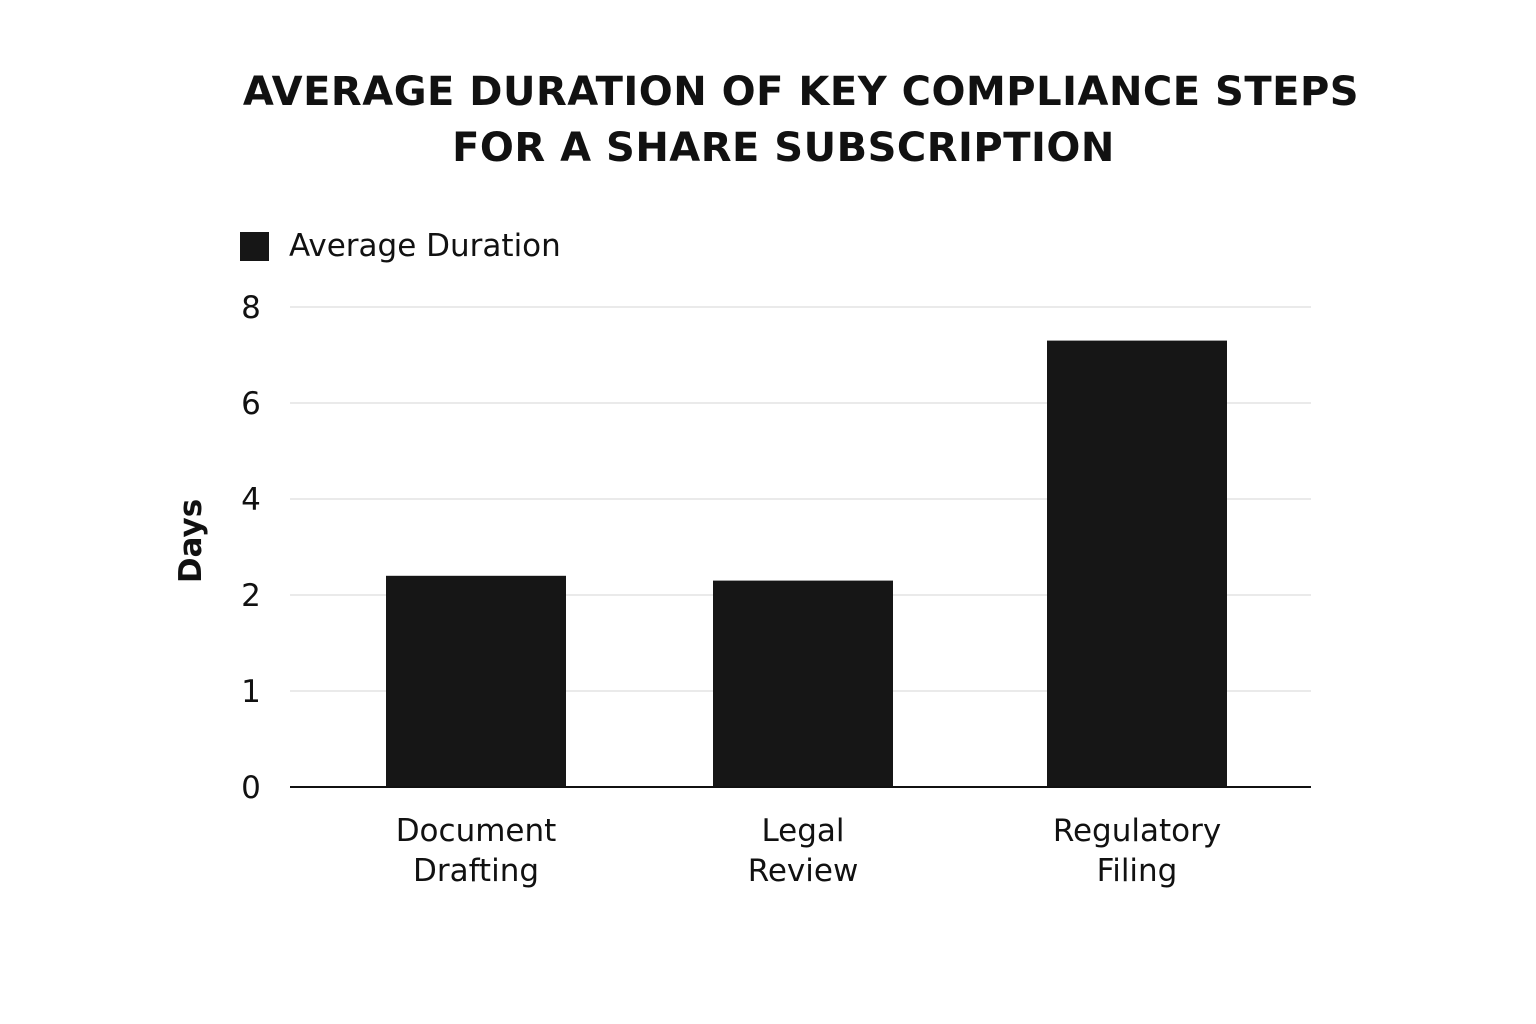 The image size is (1536, 1024). I want to click on y-tick-label: 0, so click(251, 788).